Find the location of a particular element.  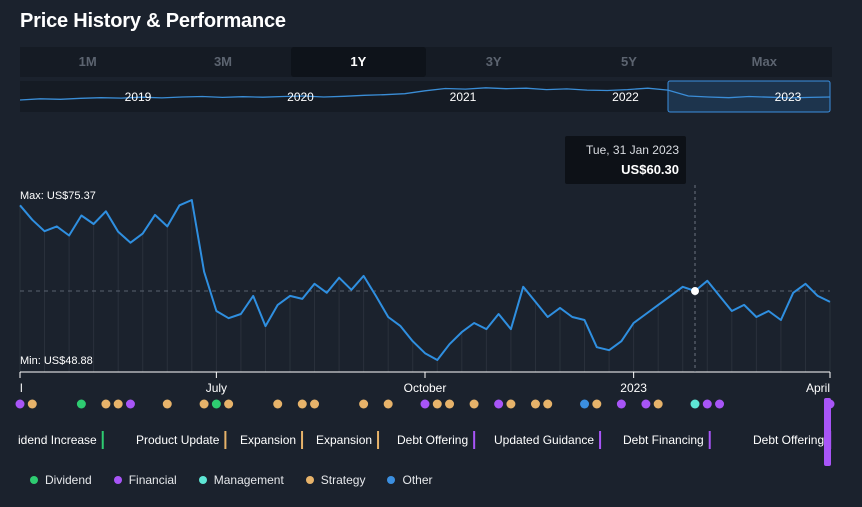

tooltip-box is located at coordinates (625, 160).